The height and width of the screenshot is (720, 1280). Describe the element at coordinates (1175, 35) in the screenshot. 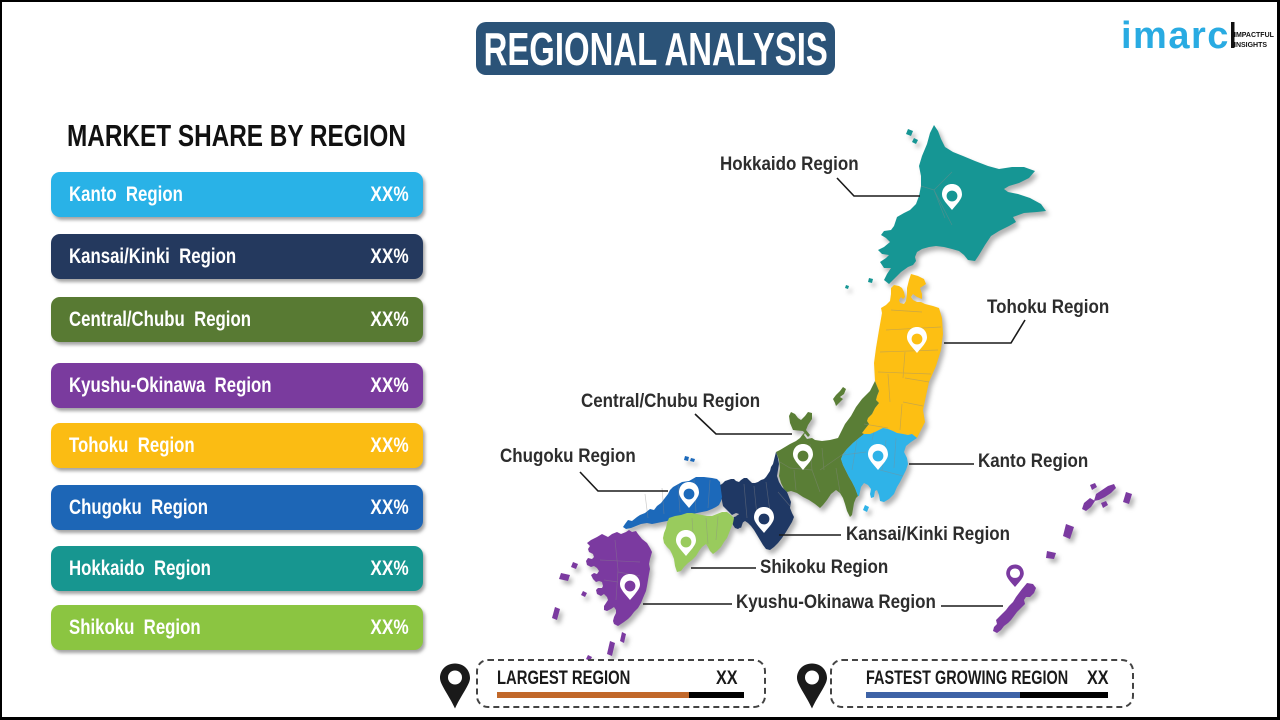

I see `svg-text: imarc` at that location.